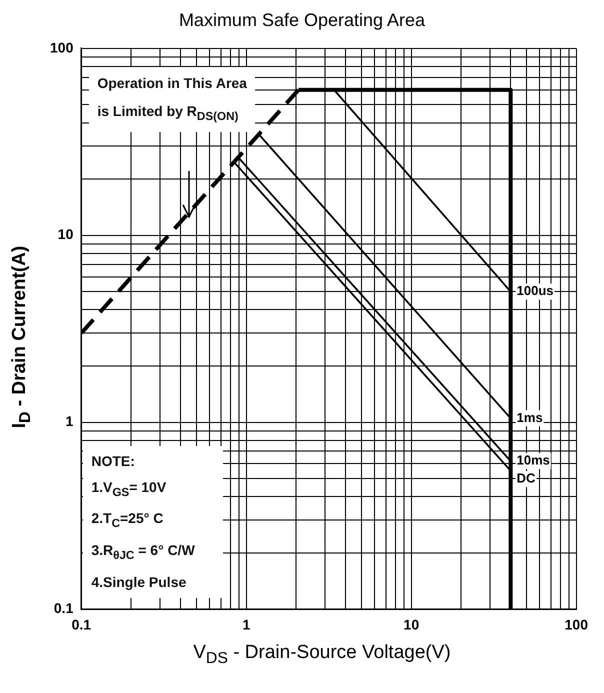 The image size is (604, 693). Describe the element at coordinates (529, 417) in the screenshot. I see `series-label: 1ms` at that location.